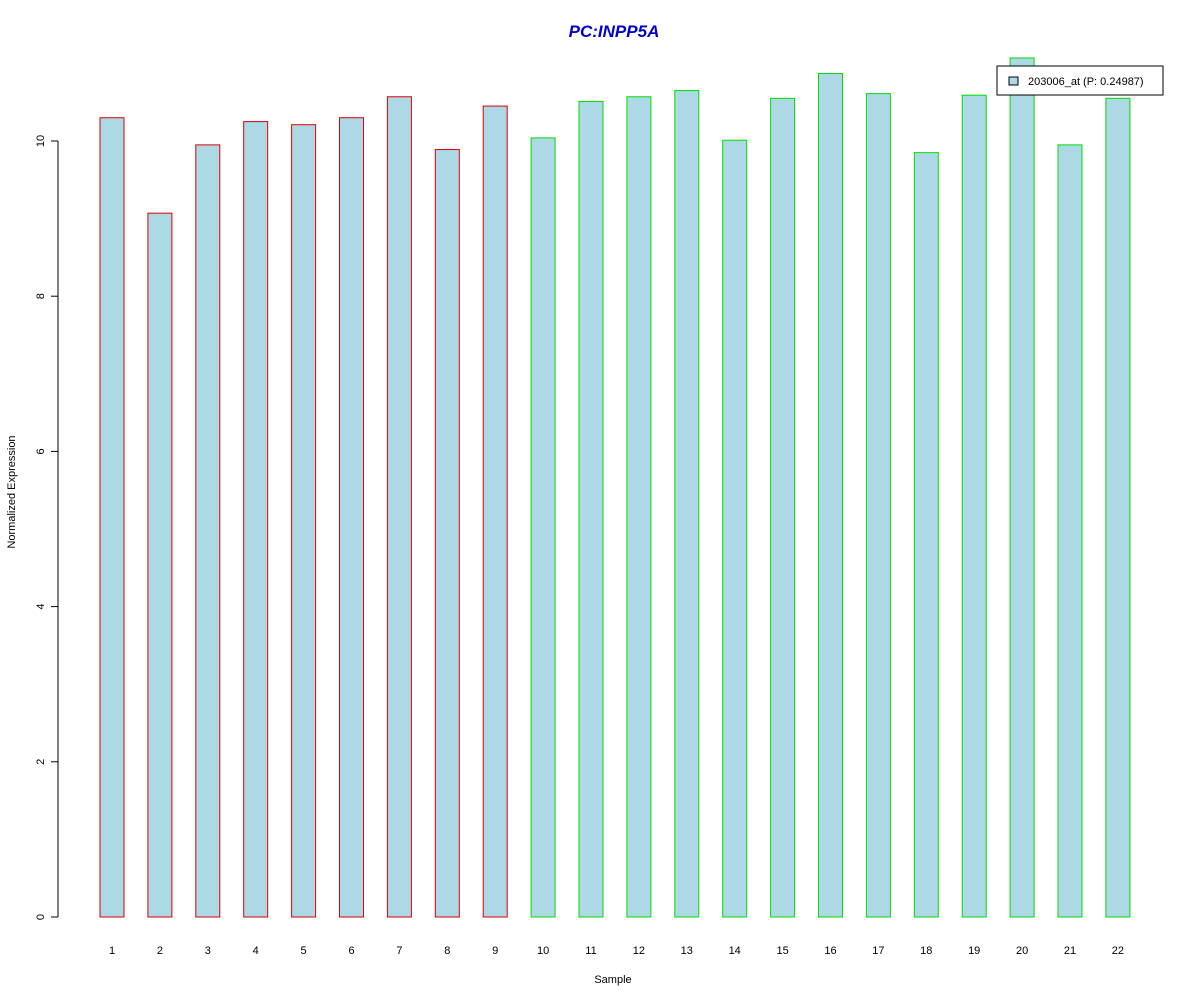  What do you see at coordinates (639, 951) in the screenshot?
I see `x-tick-label: 12` at bounding box center [639, 951].